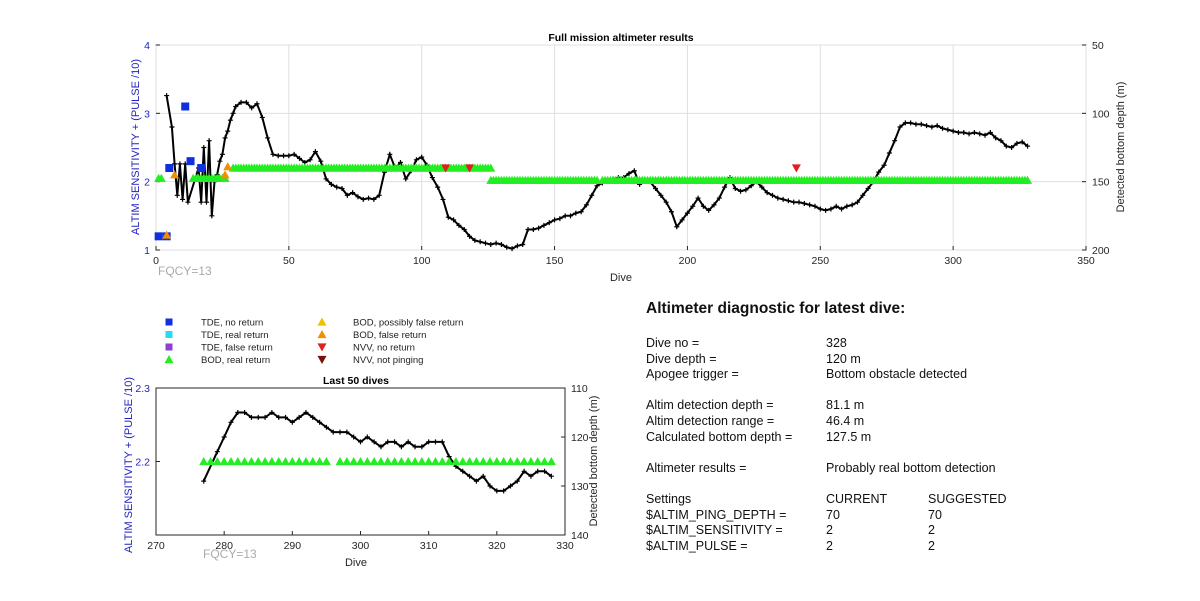 Image resolution: width=1200 pixels, height=601 pixels. Describe the element at coordinates (142, 389) in the screenshot. I see `bottom-left-tick-label: 2.3` at that location.